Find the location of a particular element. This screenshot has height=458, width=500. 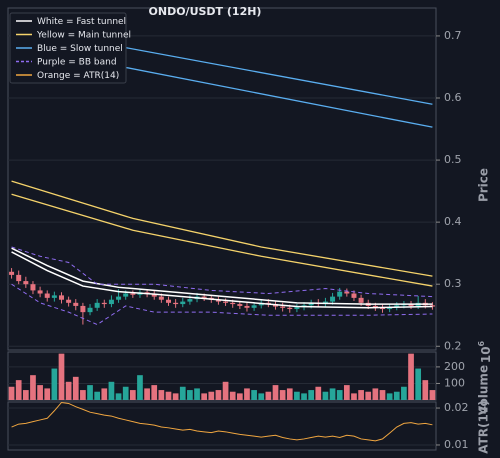

y-tick-label: 0.6 is located at coordinates (453, 97).